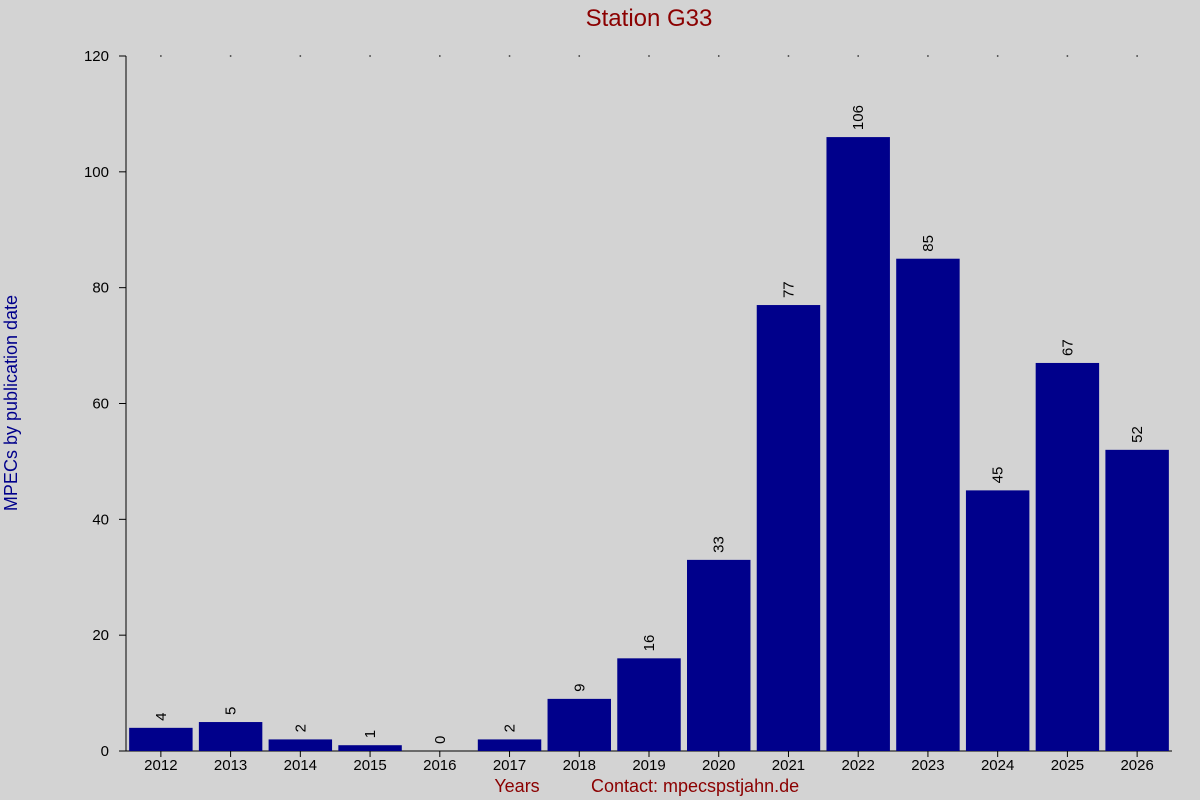  What do you see at coordinates (509, 765) in the screenshot?
I see `x-tick-label: 2017` at bounding box center [509, 765].